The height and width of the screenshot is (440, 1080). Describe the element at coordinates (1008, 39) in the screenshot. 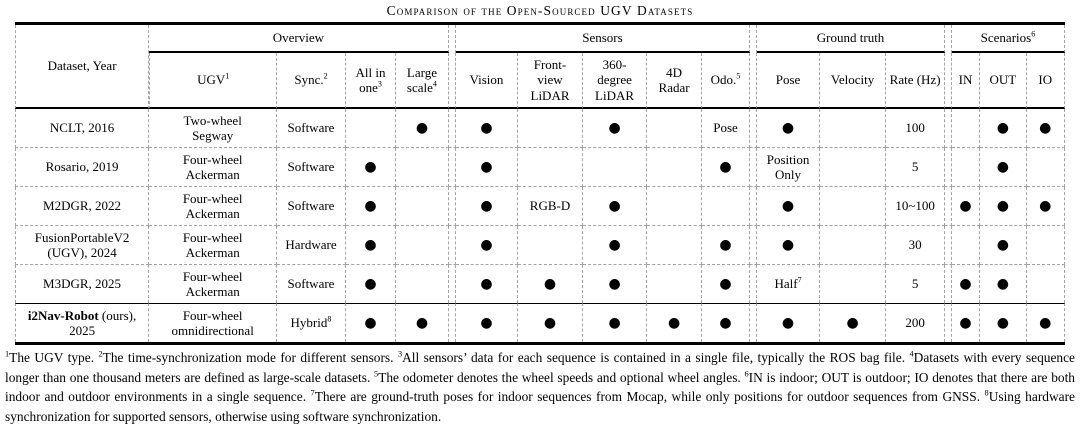

I see `group-header-scenarios: Scenarios6` at that location.